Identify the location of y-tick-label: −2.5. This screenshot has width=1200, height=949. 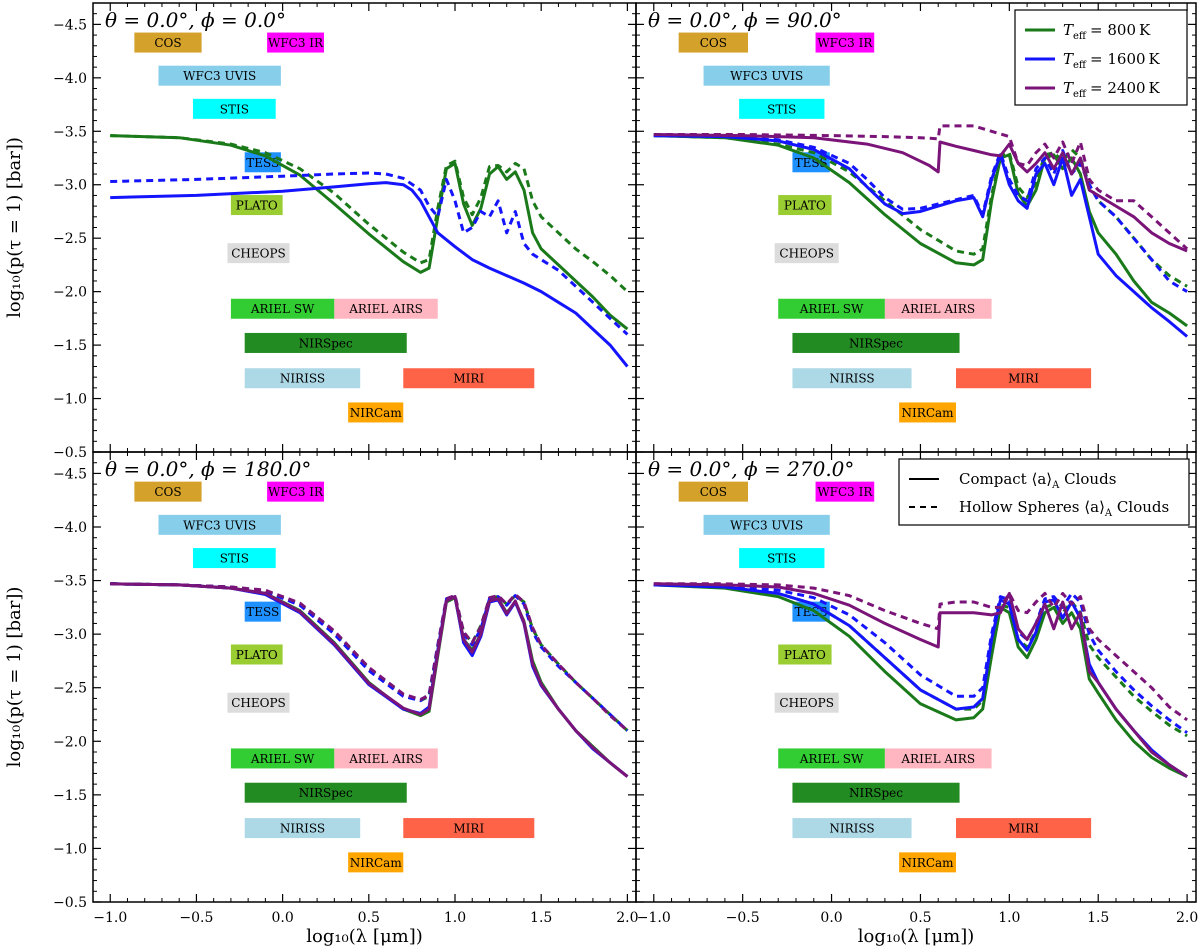
(70, 689).